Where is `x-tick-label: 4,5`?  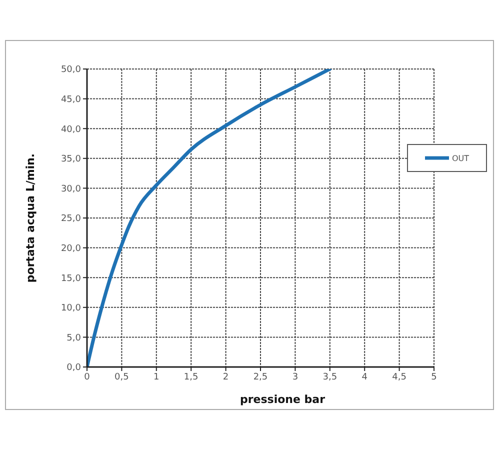 x-tick-label: 4,5 is located at coordinates (399, 377).